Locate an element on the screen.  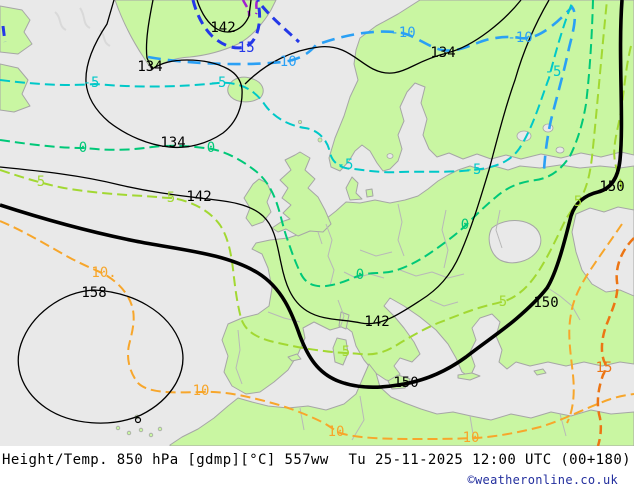
height-contour-134-norway is located at coordinates (383, 42).